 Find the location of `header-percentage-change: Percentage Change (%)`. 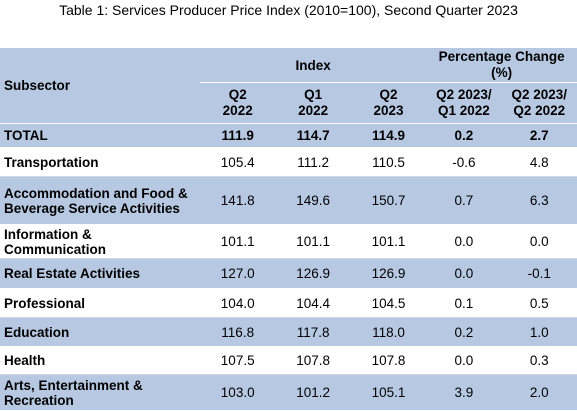

header-percentage-change: Percentage Change (%) is located at coordinates (501, 65).